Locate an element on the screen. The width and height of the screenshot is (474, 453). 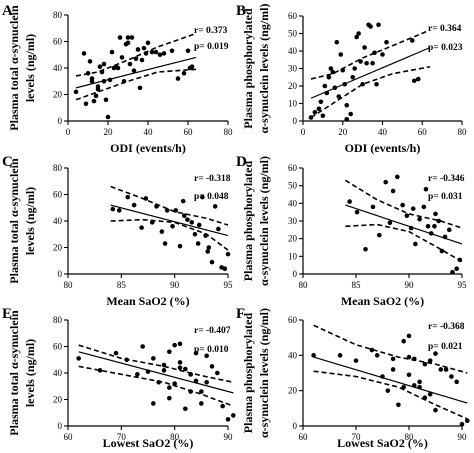
y-axis-title-f-line1: Plasma phosphorylated is located at coordinates (248, 373).